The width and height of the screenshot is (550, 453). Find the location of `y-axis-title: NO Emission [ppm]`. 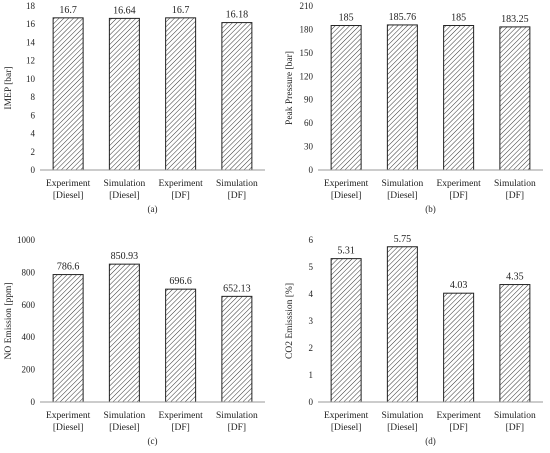

y-axis-title: NO Emission [ppm] is located at coordinates (9, 320).